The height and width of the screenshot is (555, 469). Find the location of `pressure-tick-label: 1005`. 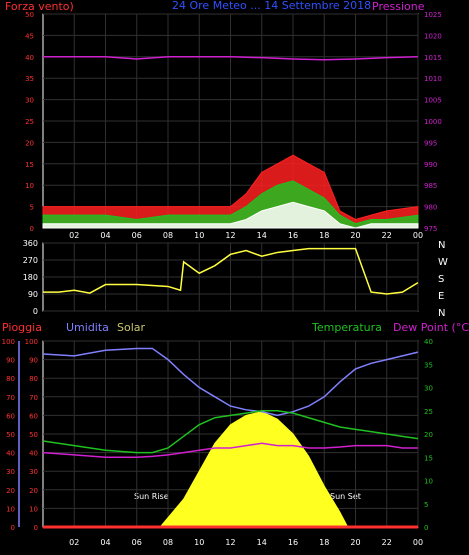

pressure-tick-label: 1005 is located at coordinates (433, 101).